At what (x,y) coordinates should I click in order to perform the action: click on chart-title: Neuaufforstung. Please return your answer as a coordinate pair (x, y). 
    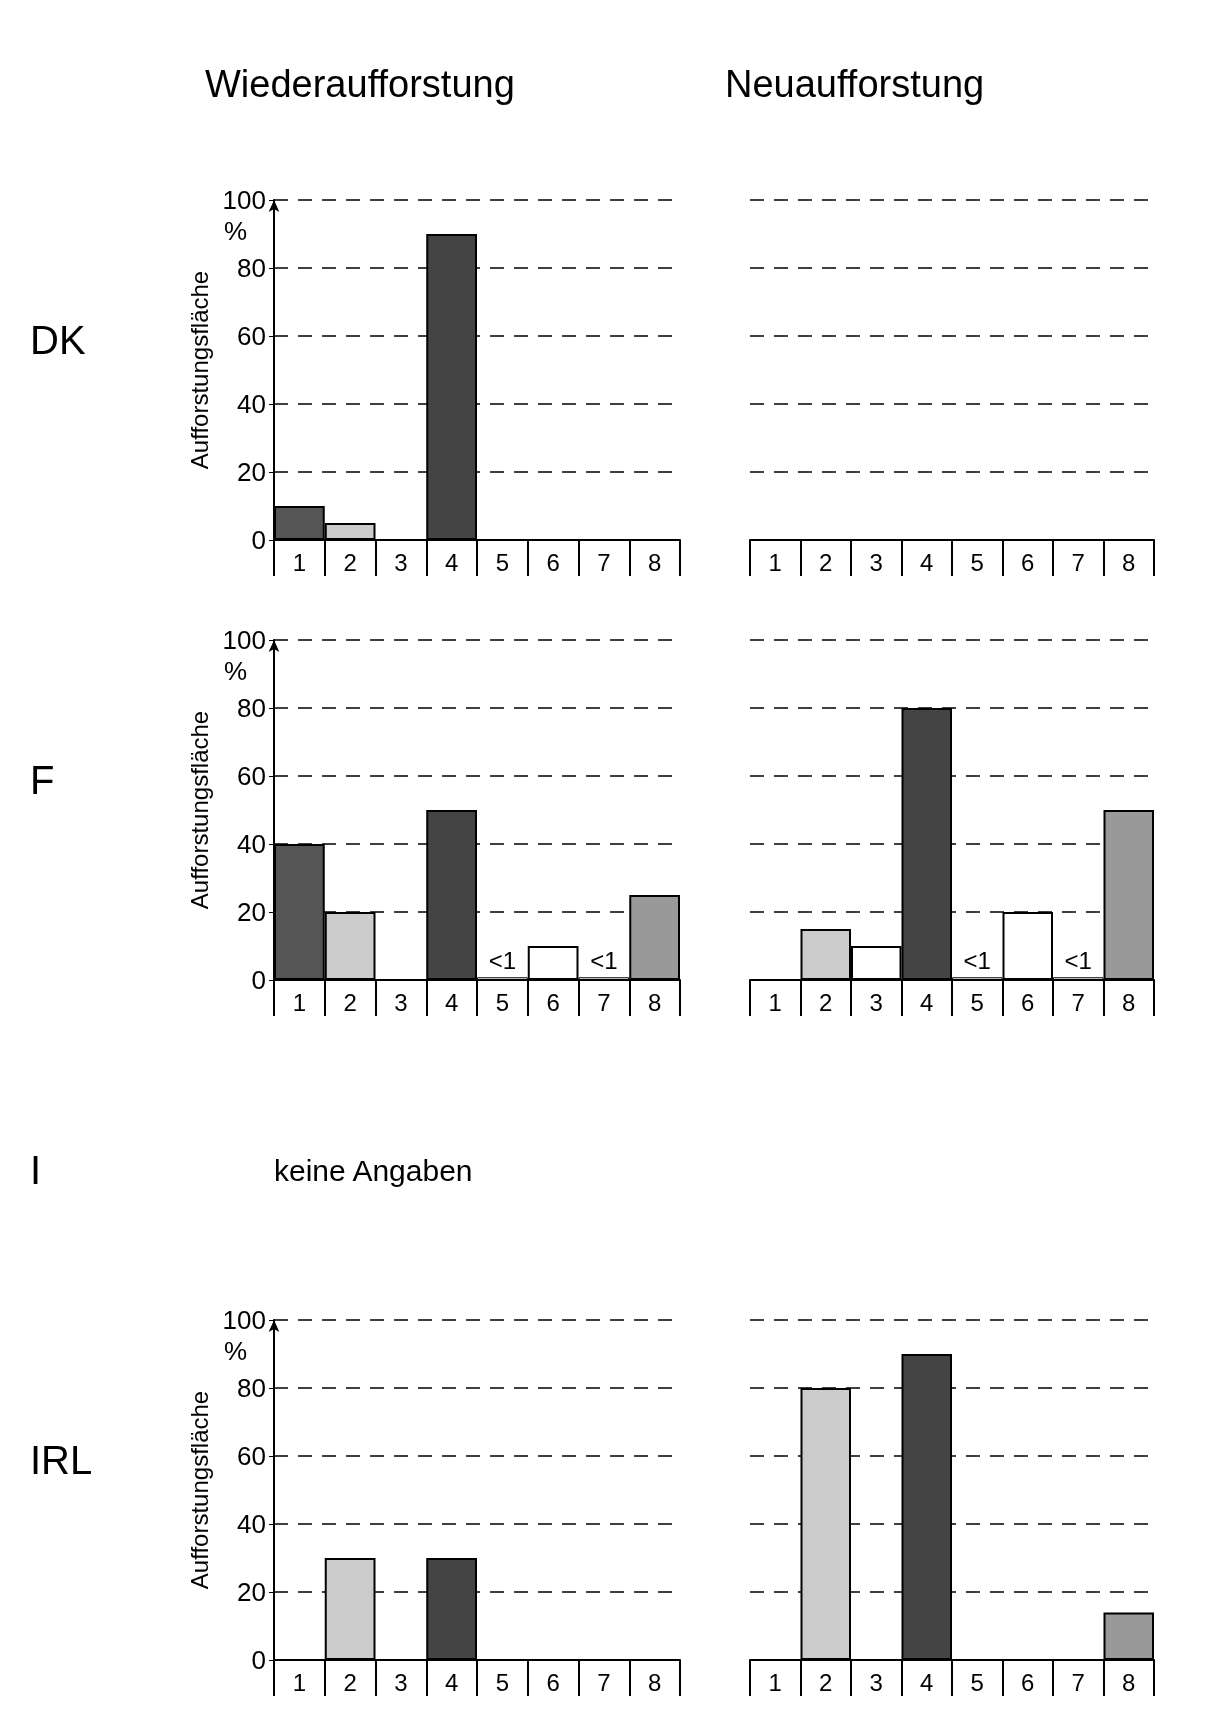
    Looking at the image, I should click on (855, 84).